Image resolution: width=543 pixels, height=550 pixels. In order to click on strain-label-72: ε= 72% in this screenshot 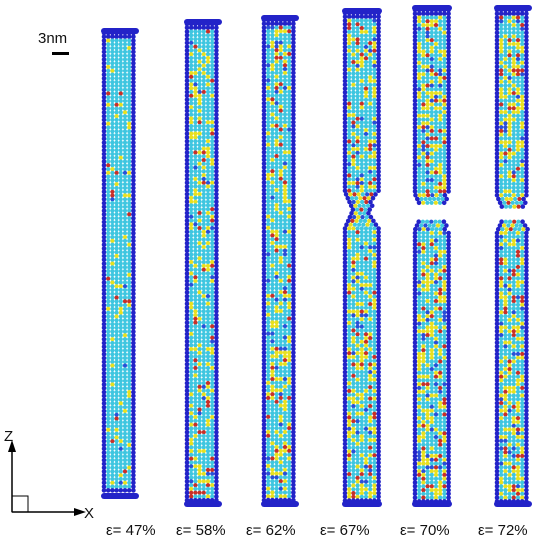, I will do `click(503, 530)`.